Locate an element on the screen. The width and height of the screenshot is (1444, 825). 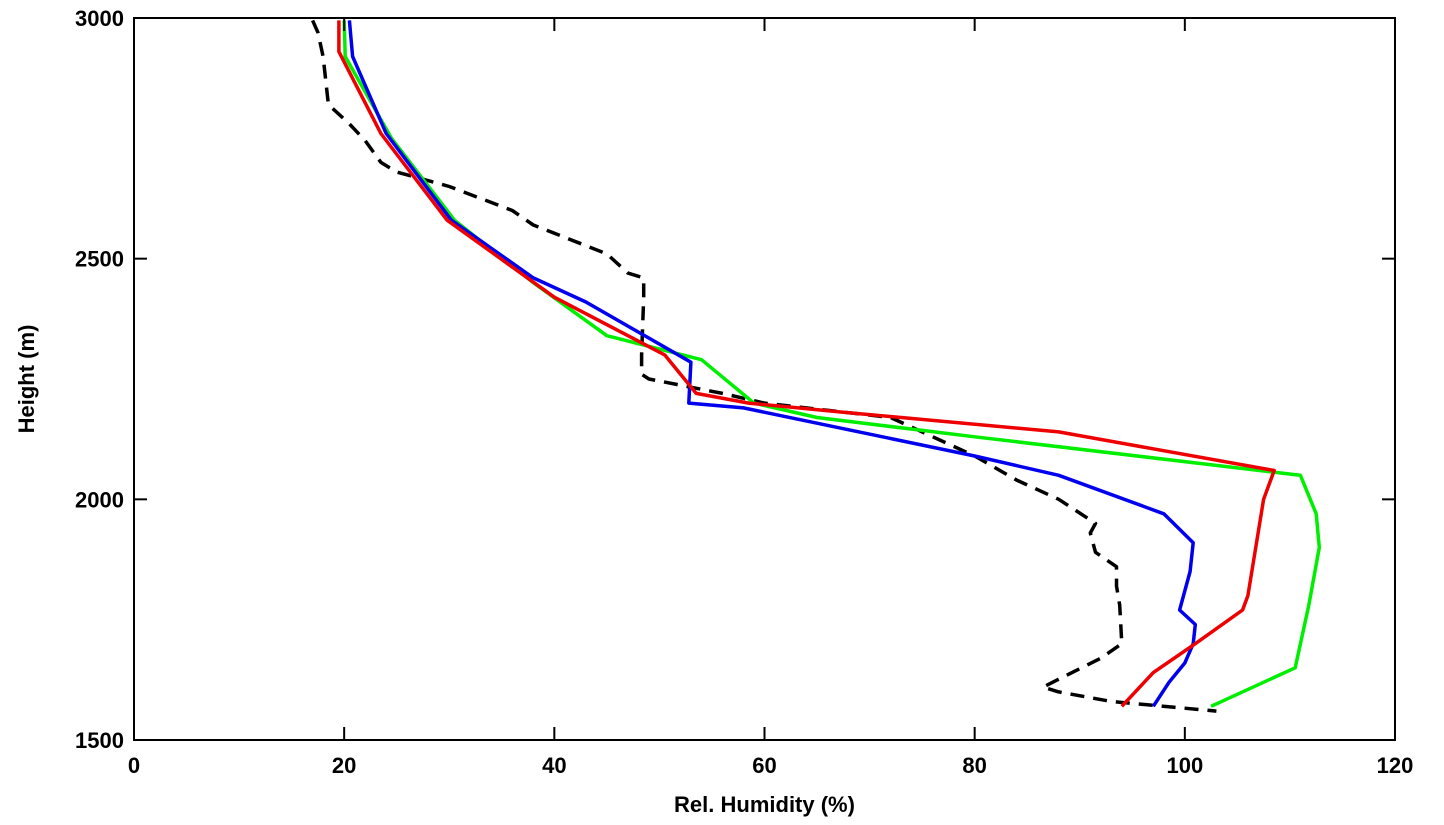
x-tick-label: 100 is located at coordinates (1184, 765).